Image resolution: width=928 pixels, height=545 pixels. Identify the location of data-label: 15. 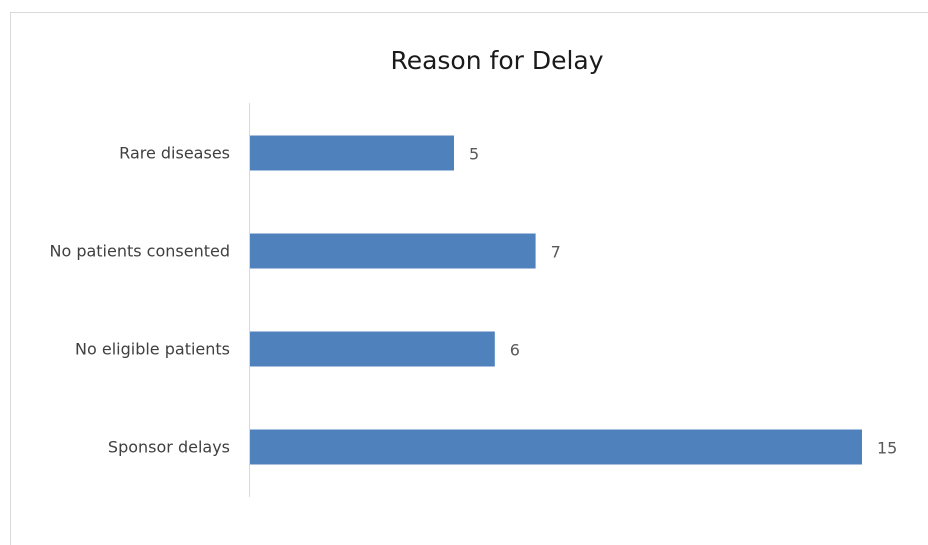
(887, 448).